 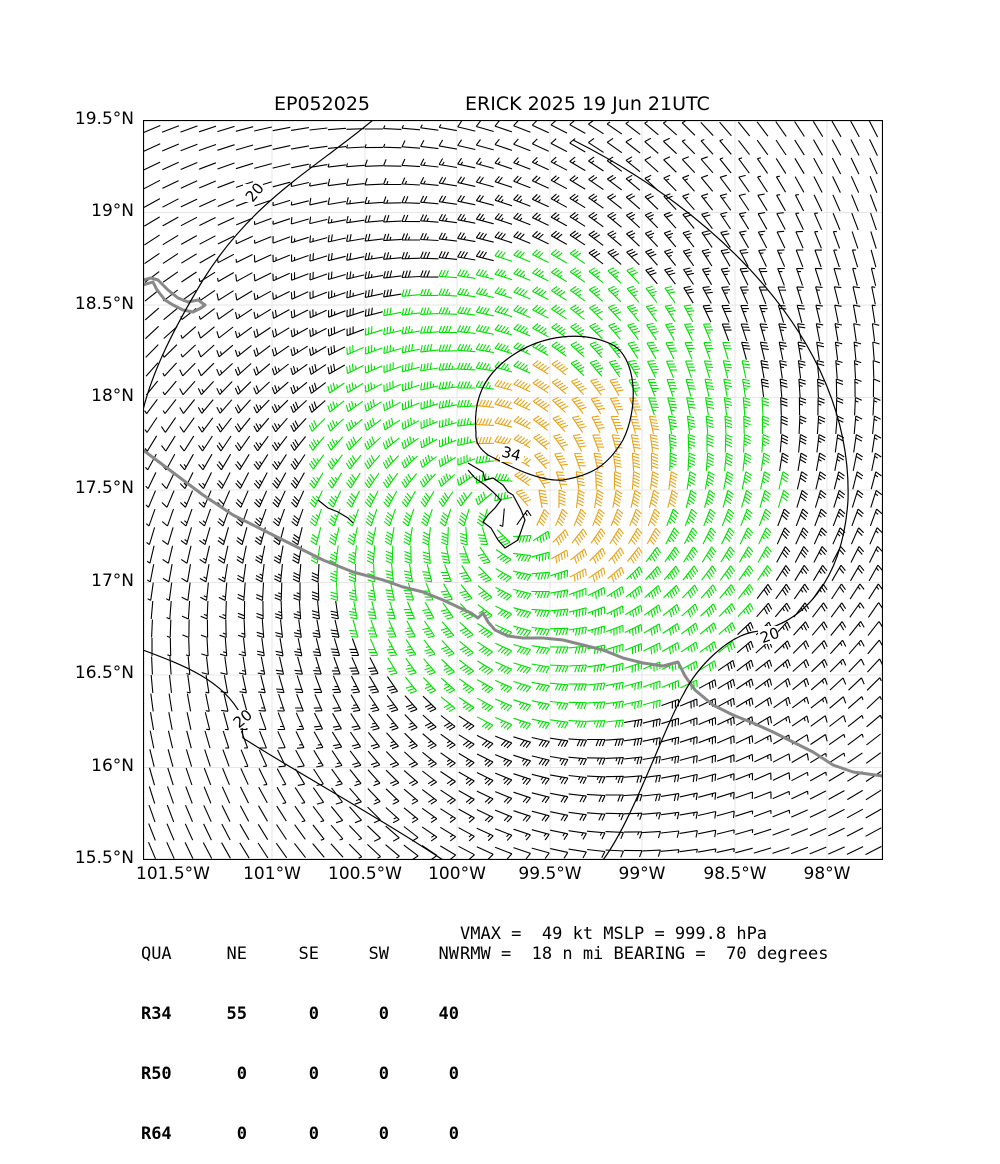 I want to click on table-cell: 0, so click(x=383, y=1134).